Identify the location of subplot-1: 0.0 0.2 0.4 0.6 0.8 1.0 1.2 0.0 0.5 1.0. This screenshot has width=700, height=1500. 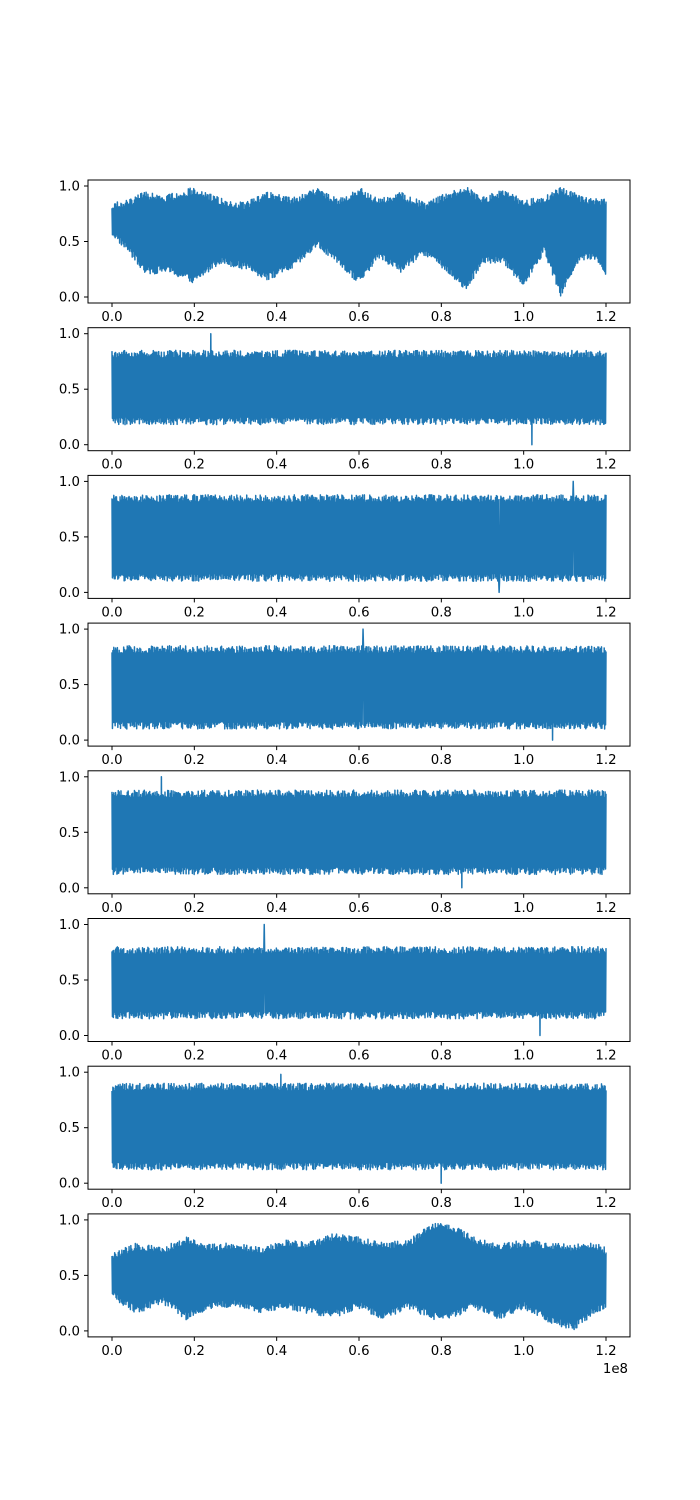
(345, 252).